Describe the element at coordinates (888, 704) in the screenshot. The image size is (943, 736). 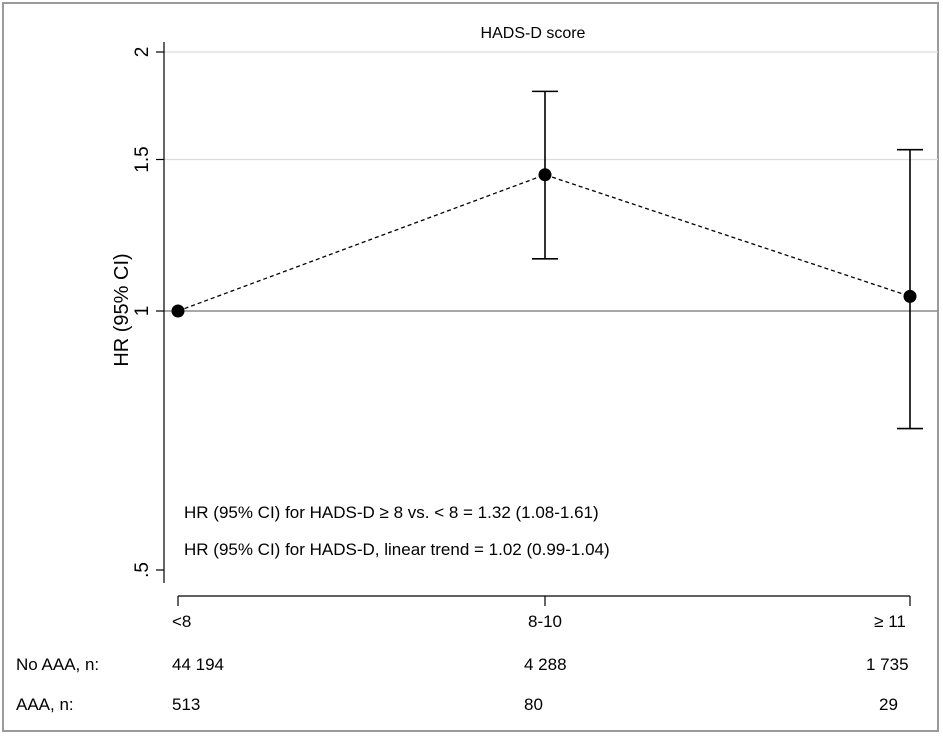
I see `table-cell-aaa-ge11: 29` at that location.